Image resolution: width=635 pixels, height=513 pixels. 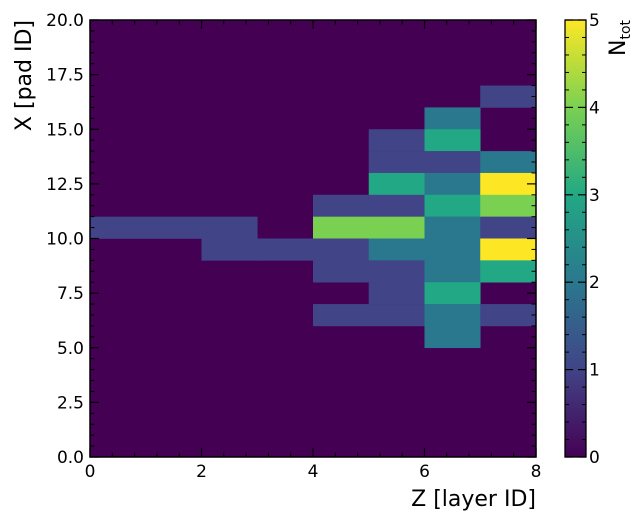 What do you see at coordinates (70, 403) in the screenshot?
I see `y-tick-label: 2.5` at bounding box center [70, 403].